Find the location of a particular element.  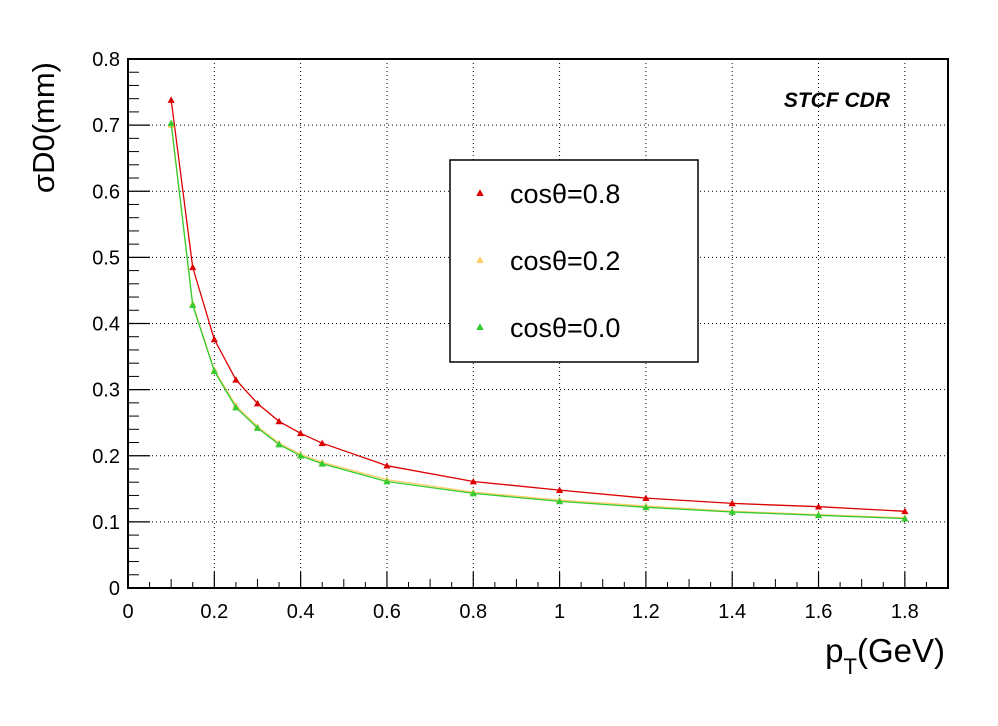

y-axis-title: σD0(mm) is located at coordinates (43, 127).